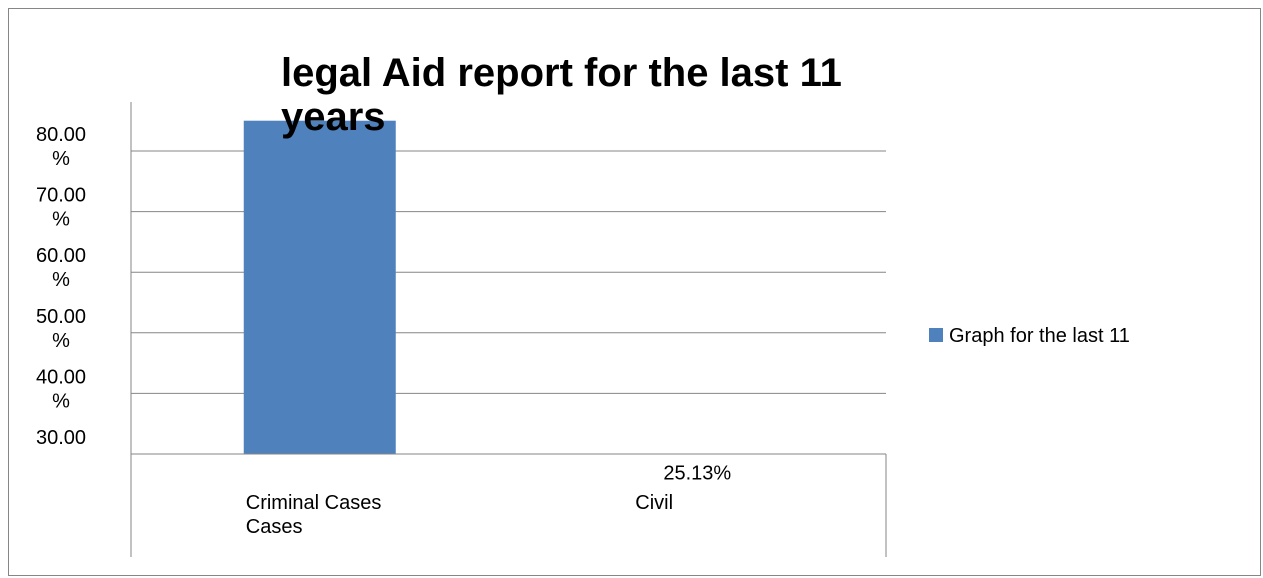 The height and width of the screenshot is (578, 1263). I want to click on y-tick-label: 70.00%, so click(61, 208).